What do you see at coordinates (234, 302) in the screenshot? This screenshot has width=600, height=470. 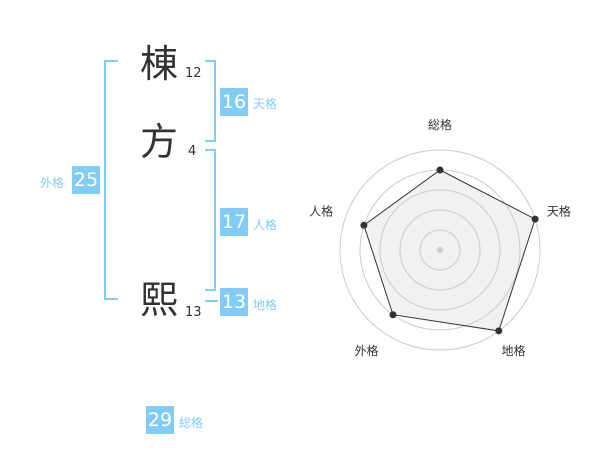 I see `chikaku-value: 13` at bounding box center [234, 302].